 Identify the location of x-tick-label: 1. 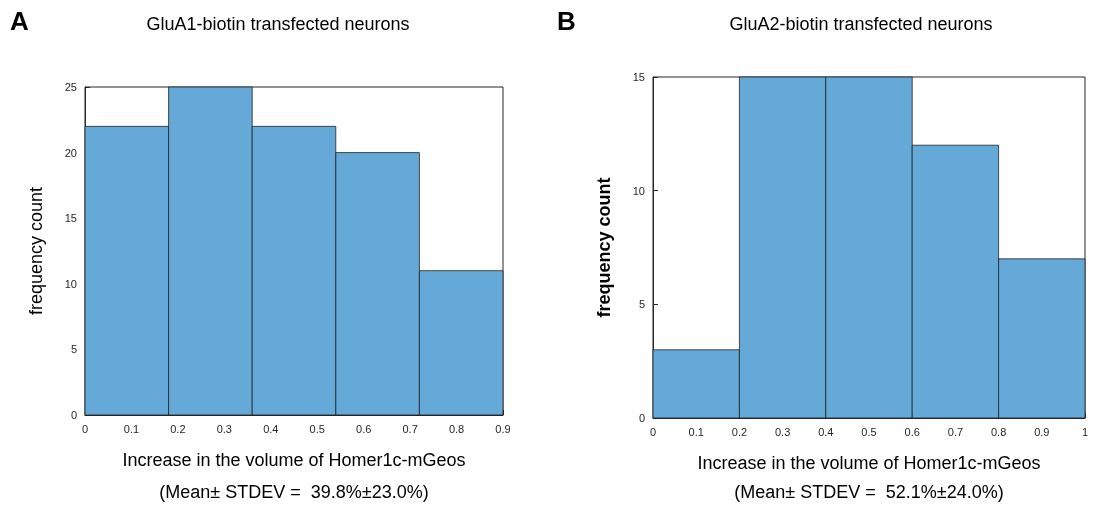
(1085, 431).